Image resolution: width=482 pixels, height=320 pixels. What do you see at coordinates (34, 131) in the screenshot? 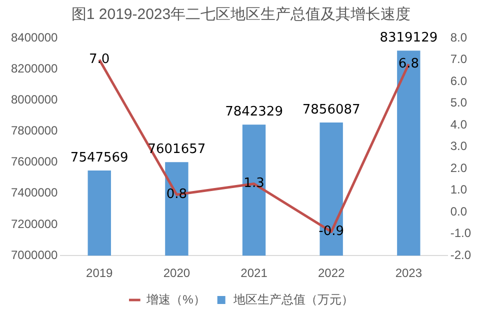
I see `y-tick-label: 7800000` at bounding box center [34, 131].